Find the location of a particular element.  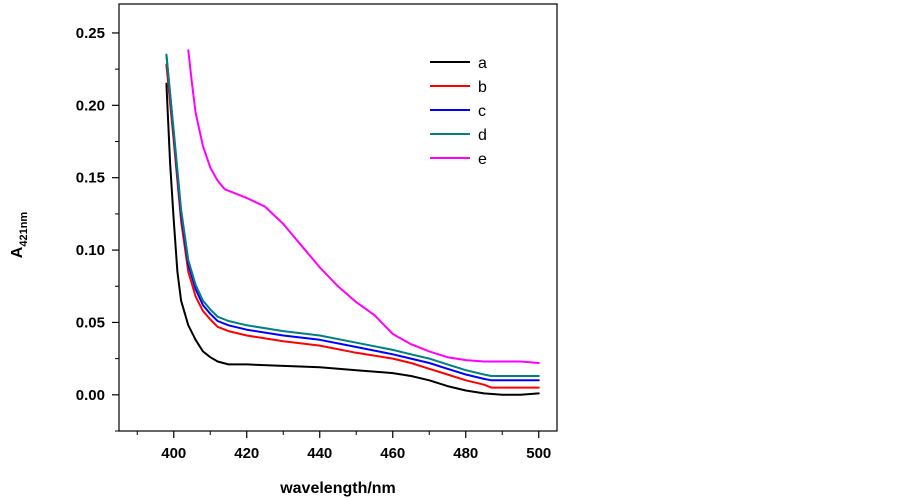

y-axis-title-main: A is located at coordinates (17, 252).